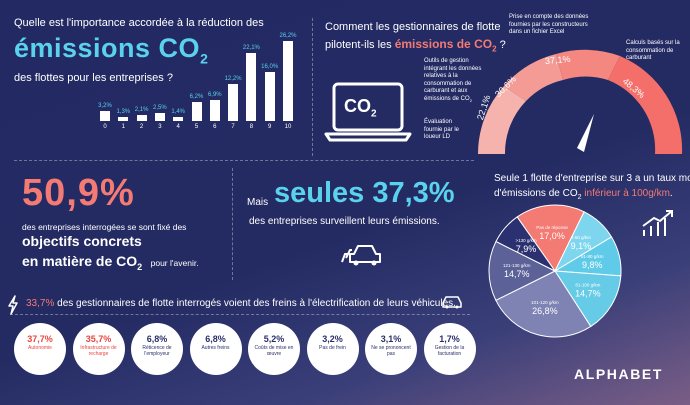 The width and height of the screenshot is (690, 405). I want to click on brake-label: Réticence de l'employeur, so click(157, 351).